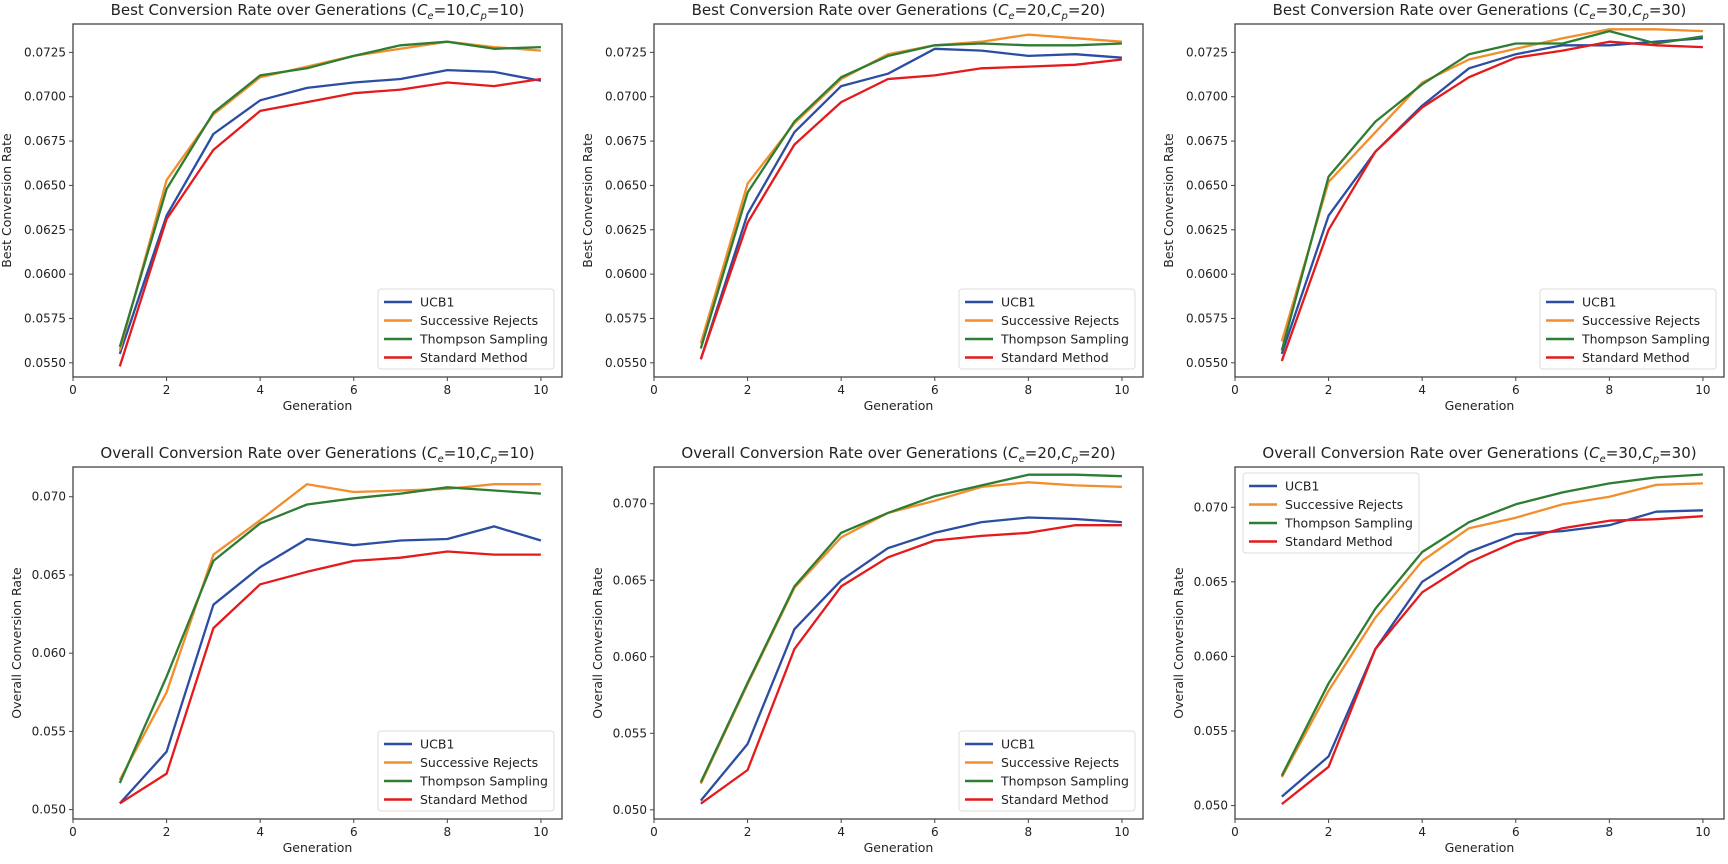 This screenshot has height=864, width=1728. I want to click on y-axis-label: Best Conversion Rate, so click(587, 200).